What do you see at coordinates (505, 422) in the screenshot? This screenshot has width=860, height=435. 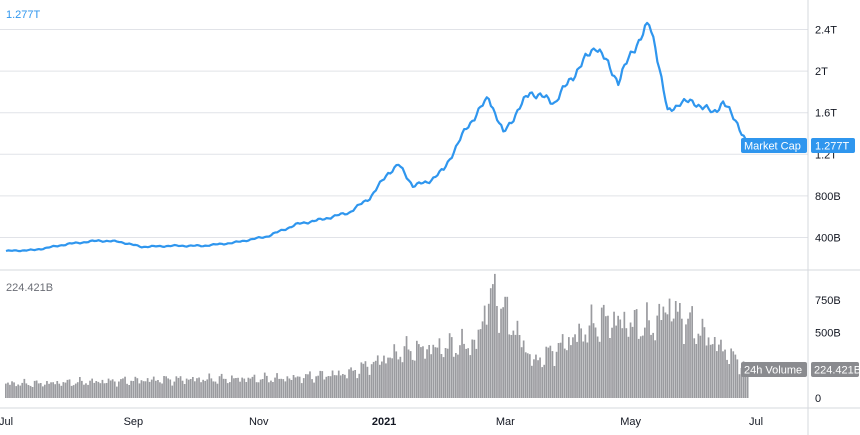 I see `time-tick-label: Mar` at bounding box center [505, 422].